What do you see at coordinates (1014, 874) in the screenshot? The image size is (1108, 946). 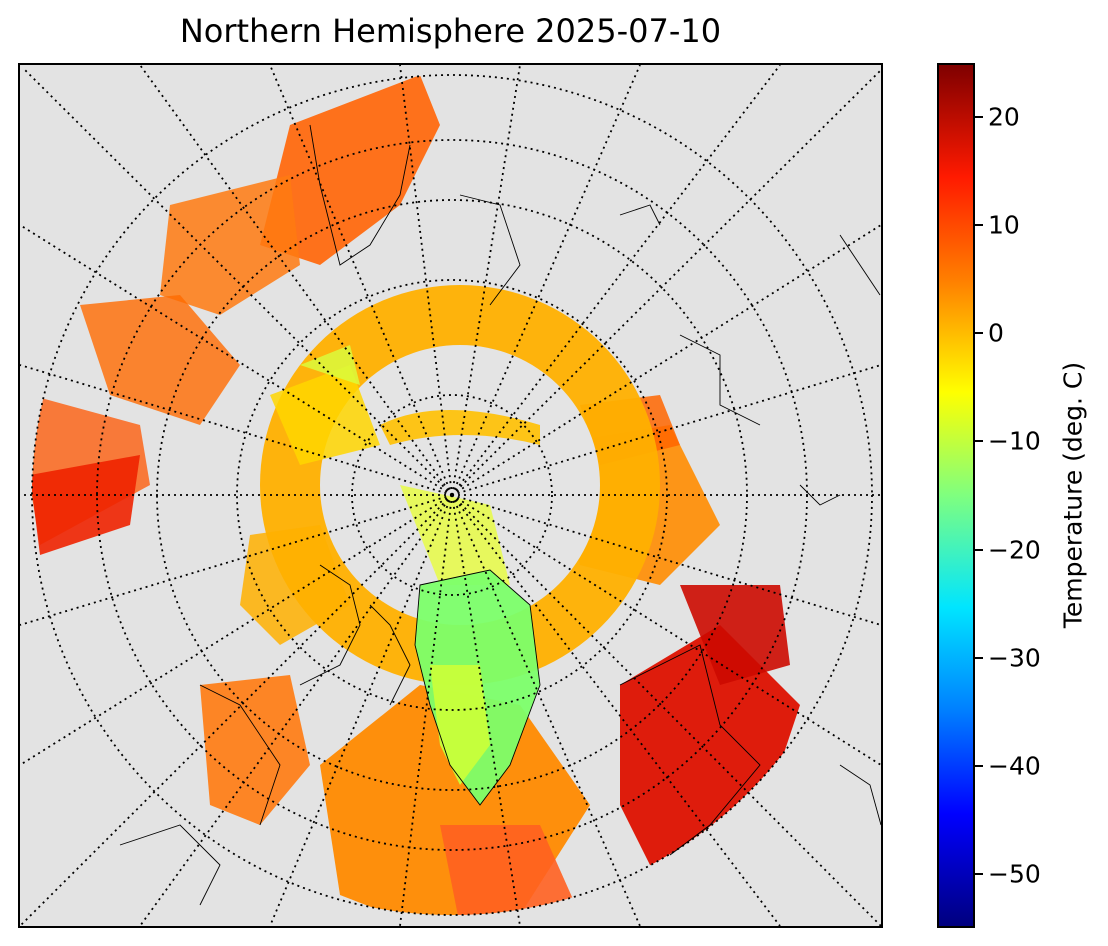 I see `colorbar-tick-label: −50` at bounding box center [1014, 874].